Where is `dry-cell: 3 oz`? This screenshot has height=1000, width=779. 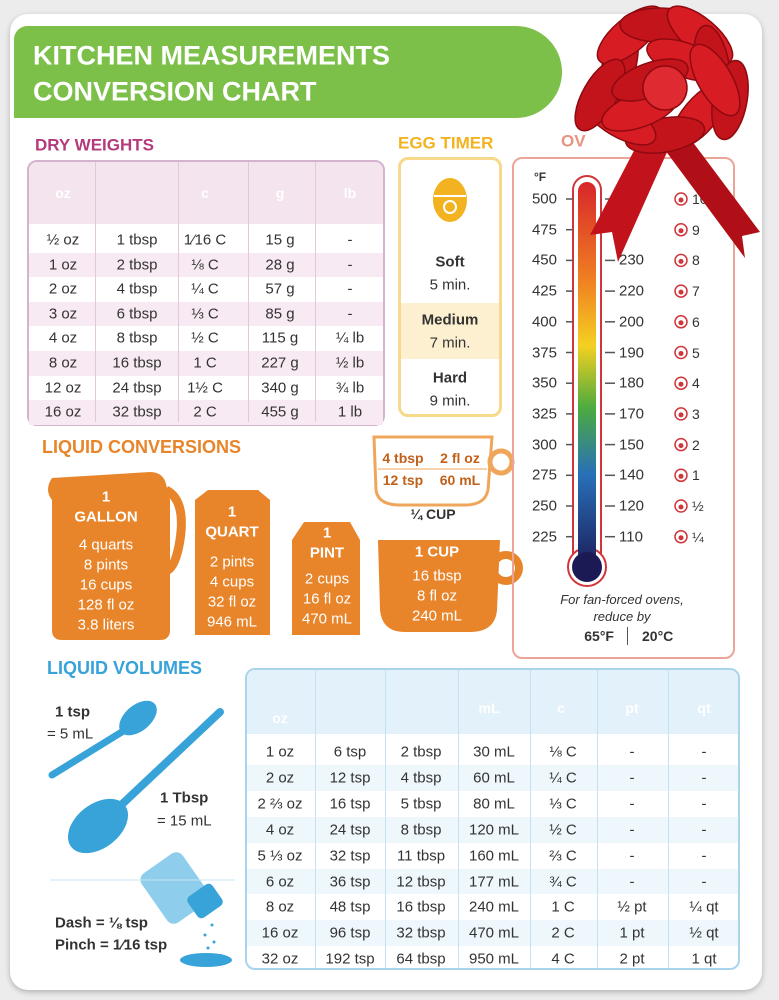 dry-cell: 3 oz is located at coordinates (63, 314).